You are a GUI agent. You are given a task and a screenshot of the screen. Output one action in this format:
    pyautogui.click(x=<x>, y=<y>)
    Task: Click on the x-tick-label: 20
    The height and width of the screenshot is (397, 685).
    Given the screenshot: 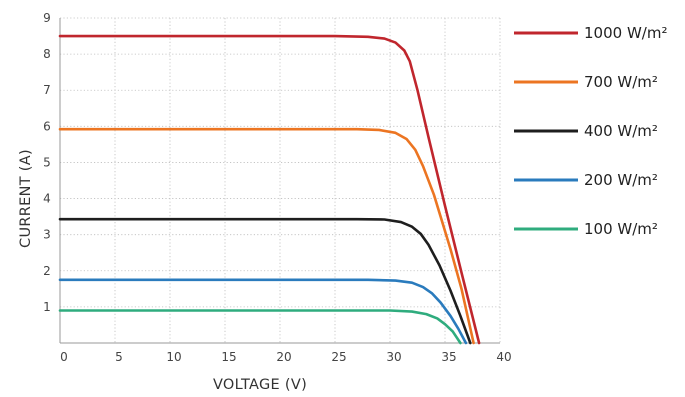 What is the action you would take?
    pyautogui.click(x=283, y=357)
    